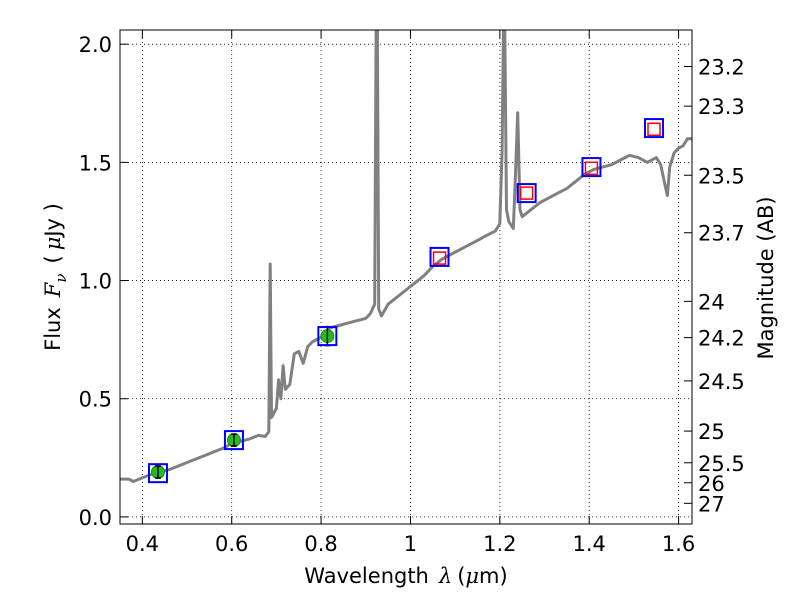 The image size is (800, 600). What do you see at coordinates (55, 277) in the screenshot?
I see `y-axis-label: FluxFν(μJy )` at bounding box center [55, 277].